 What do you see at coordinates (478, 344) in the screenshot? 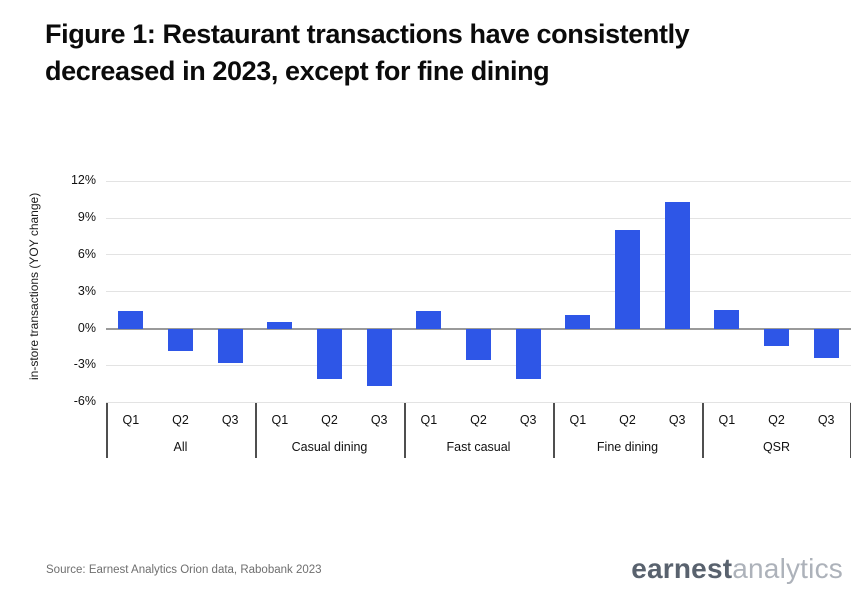
I see `bar-fast-casual-q2` at bounding box center [478, 344].